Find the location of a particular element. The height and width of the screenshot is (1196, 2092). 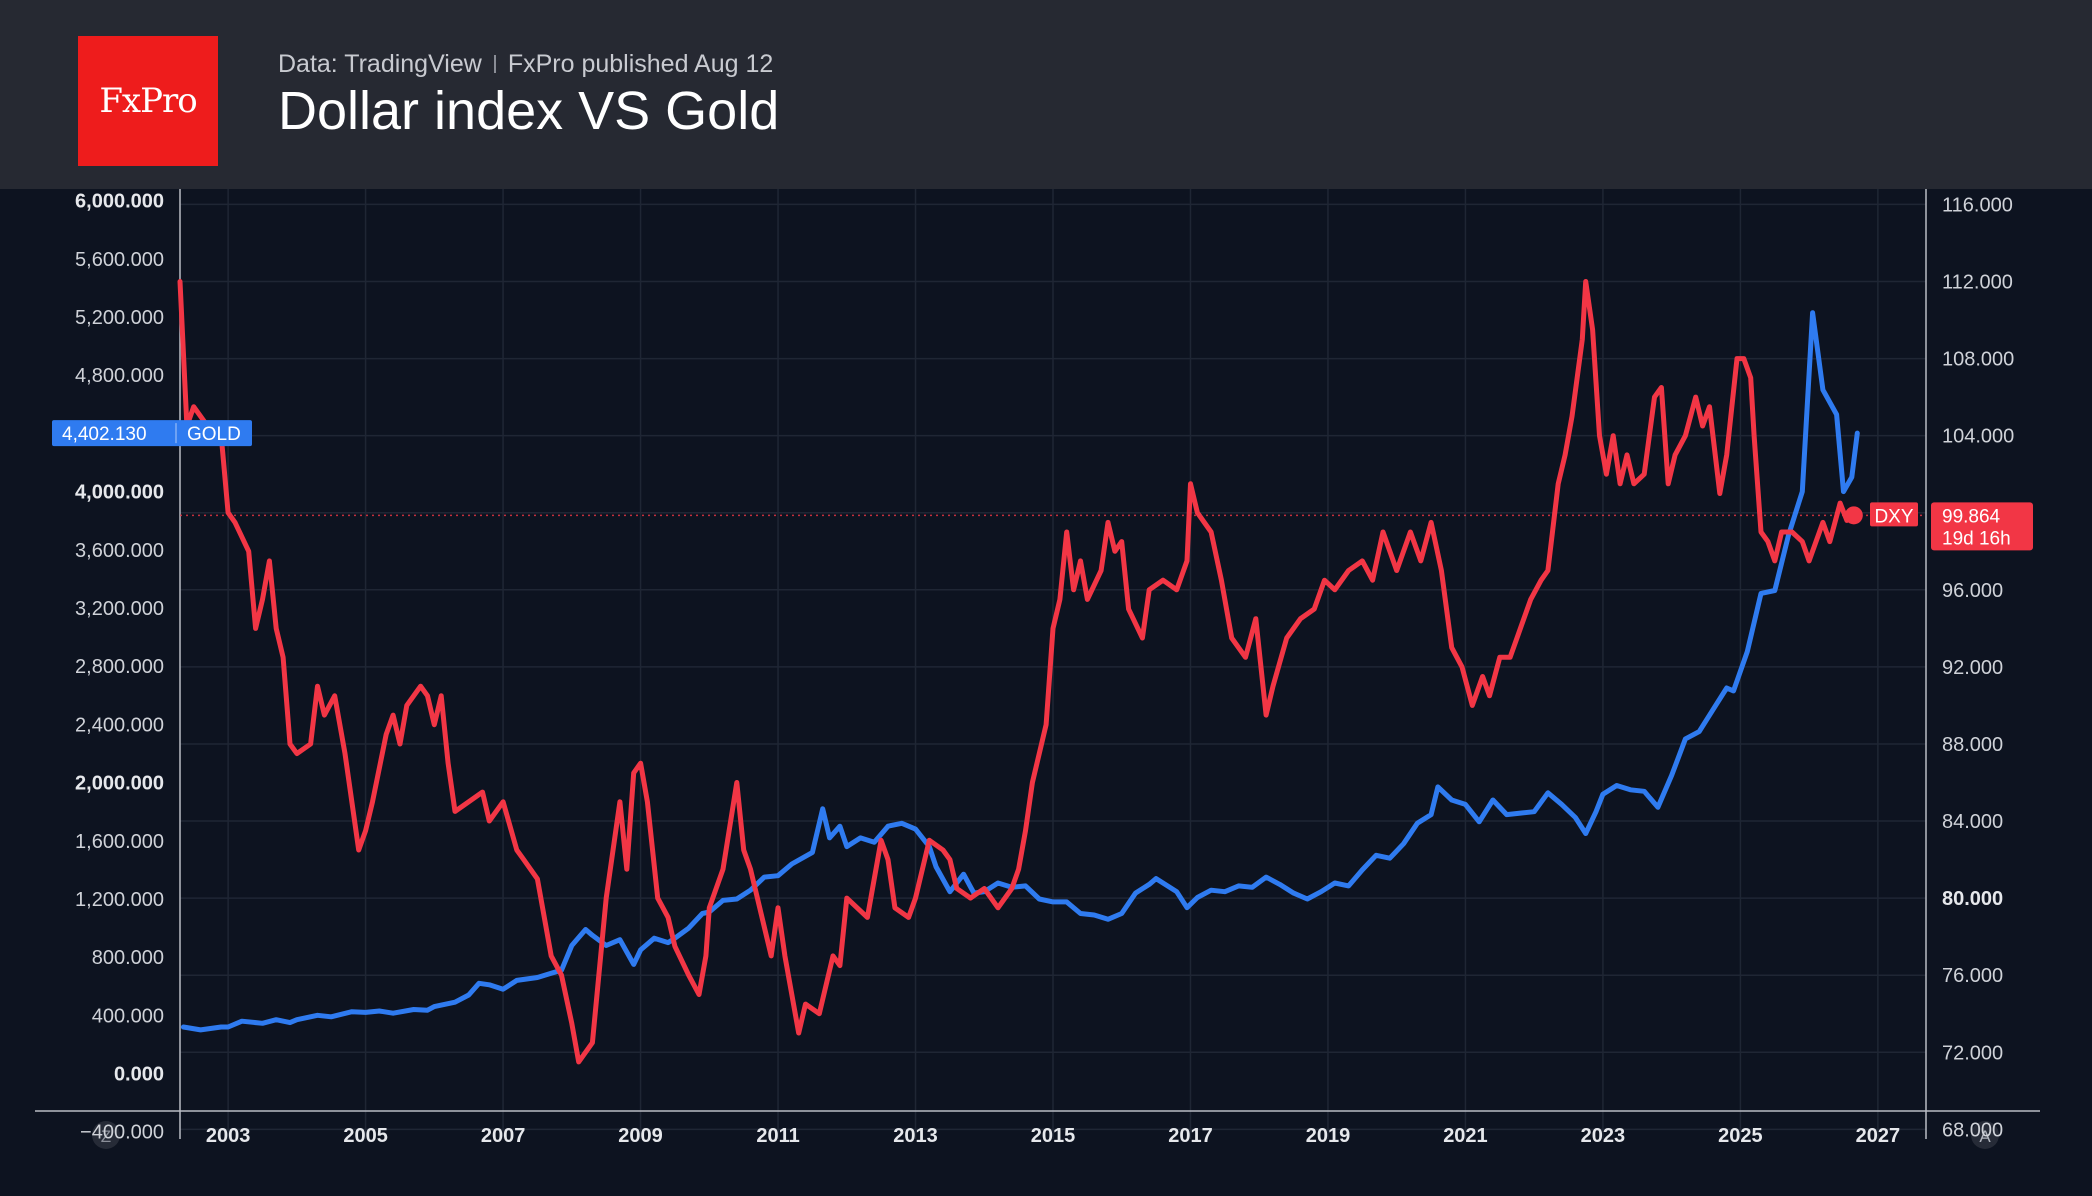

x-tick-label: 2011 is located at coordinates (777, 1136).